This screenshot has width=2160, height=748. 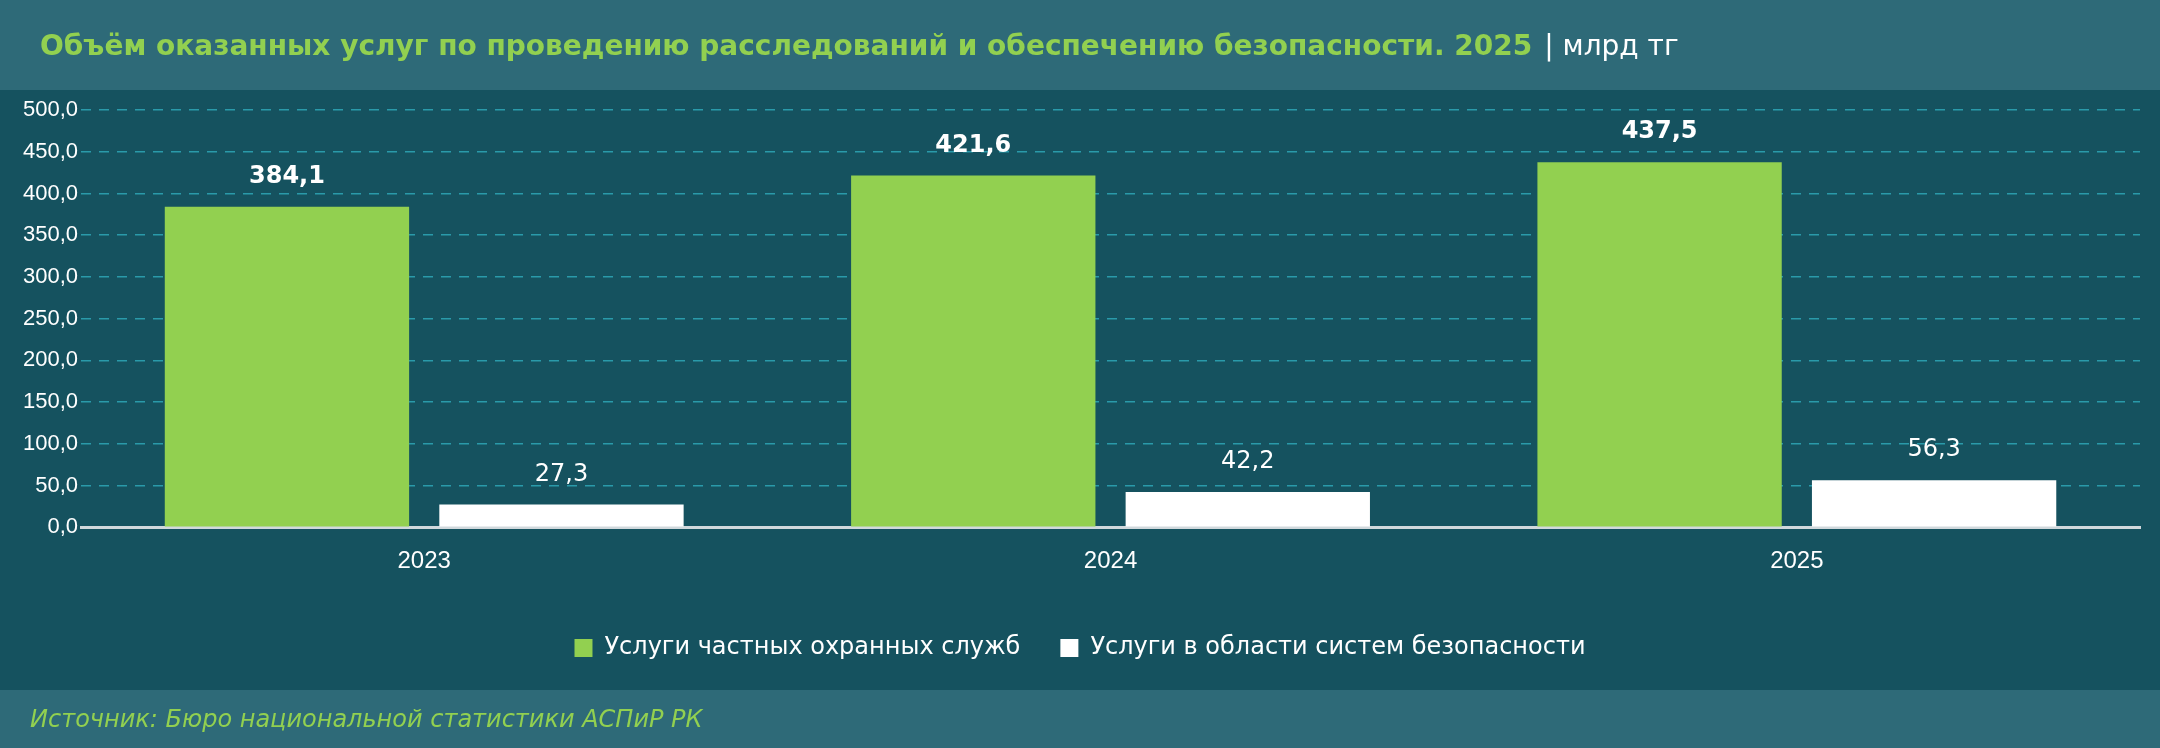 I want to click on y-tick-label: 200,0, so click(x=50, y=359).